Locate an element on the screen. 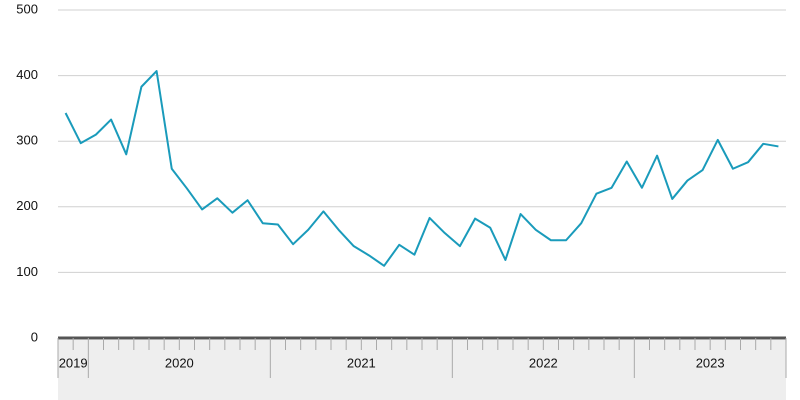  y-tick-label: 400 is located at coordinates (27, 74).